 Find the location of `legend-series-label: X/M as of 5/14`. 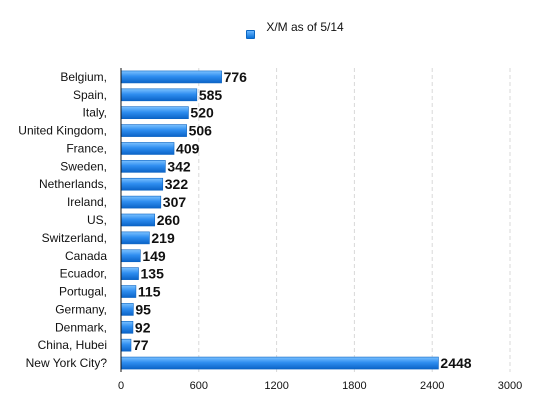

legend-series-label: X/M as of 5/14 is located at coordinates (305, 27).